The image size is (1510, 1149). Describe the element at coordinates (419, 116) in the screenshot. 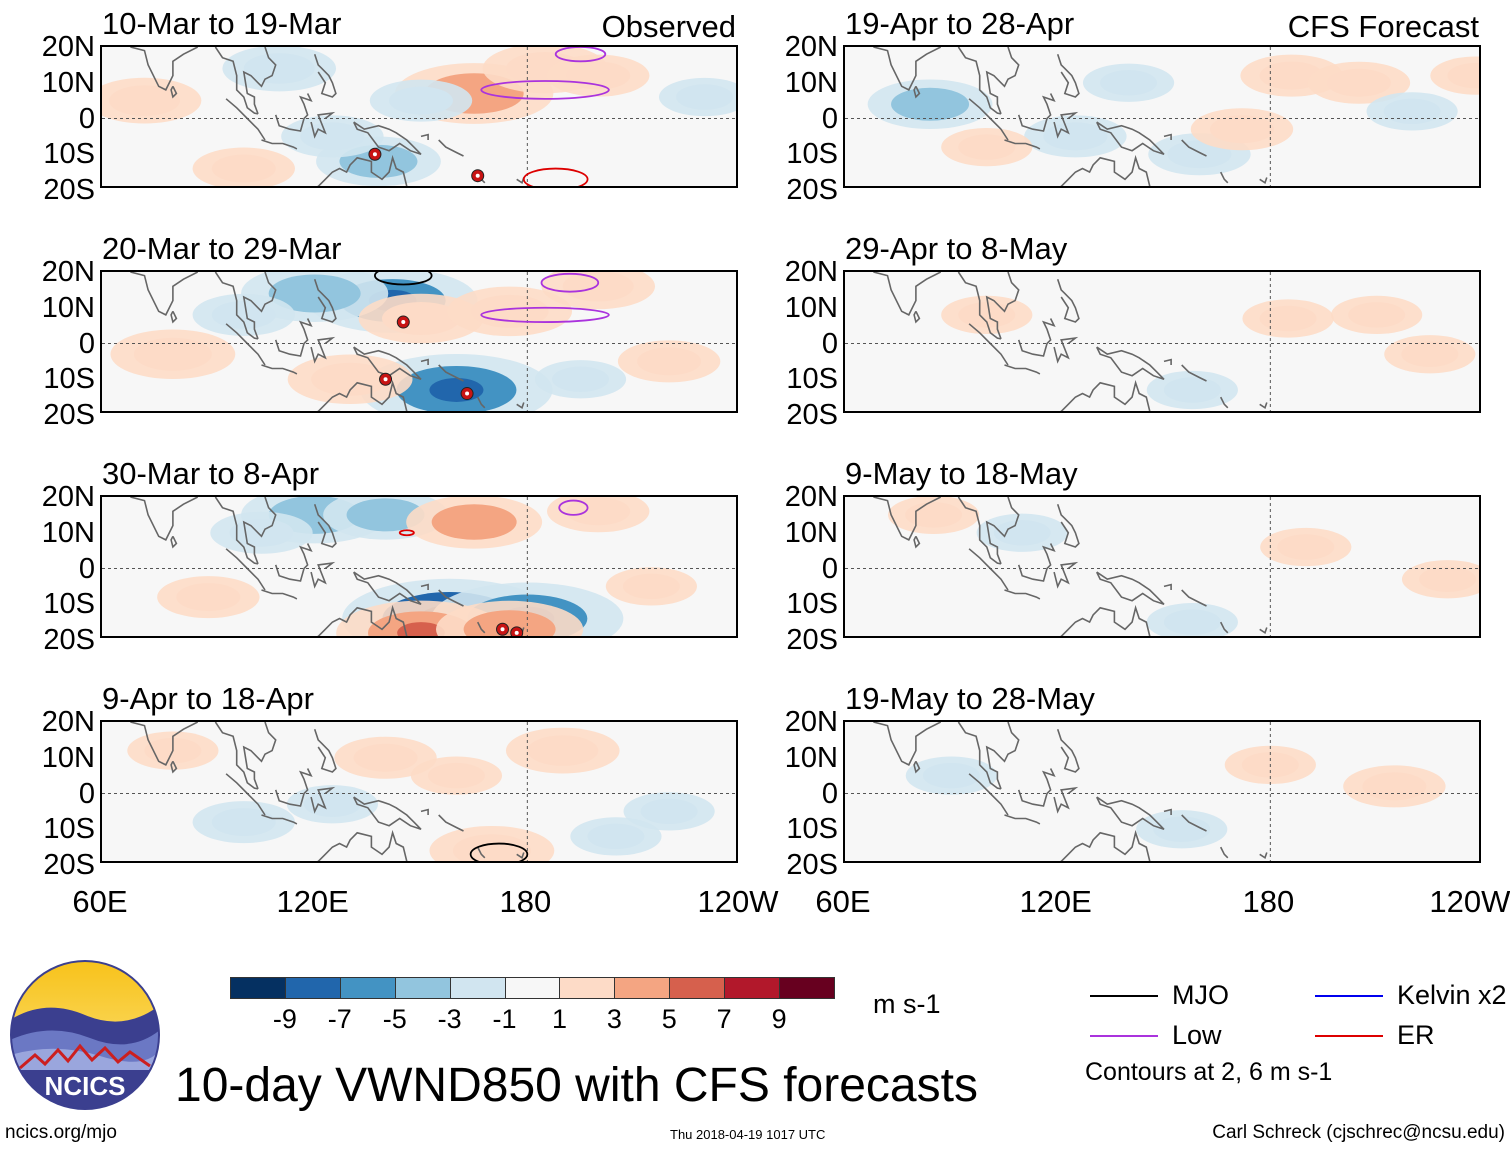

I see `map-panel` at that location.